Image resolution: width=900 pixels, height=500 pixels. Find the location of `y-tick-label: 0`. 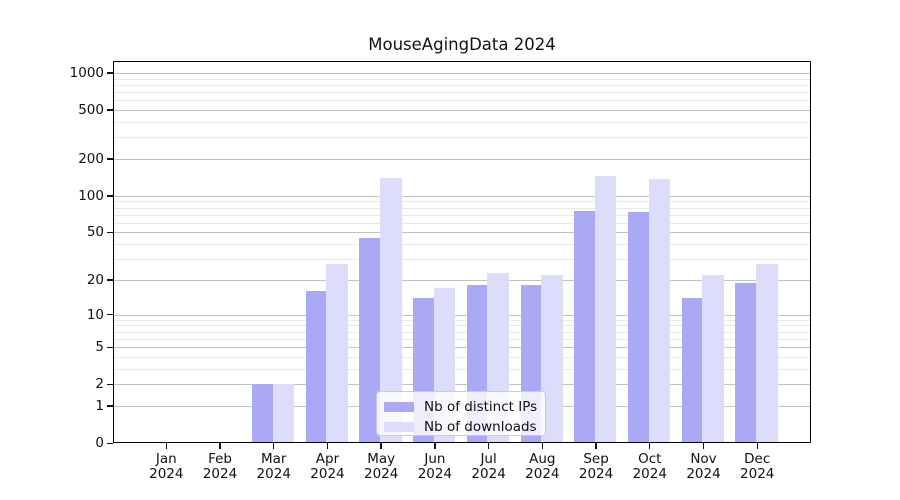

y-tick-label: 0 is located at coordinates (99, 443).